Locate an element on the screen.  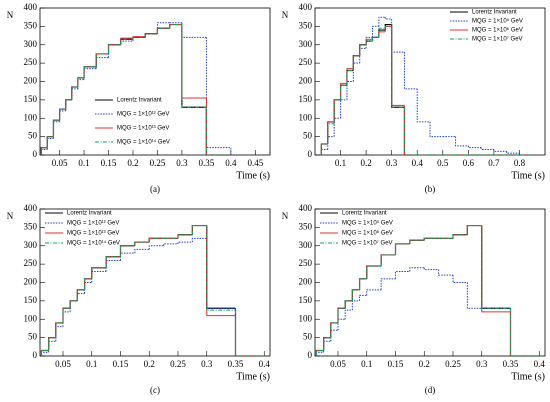
x-tick-label: 0.15 is located at coordinates (121, 364).